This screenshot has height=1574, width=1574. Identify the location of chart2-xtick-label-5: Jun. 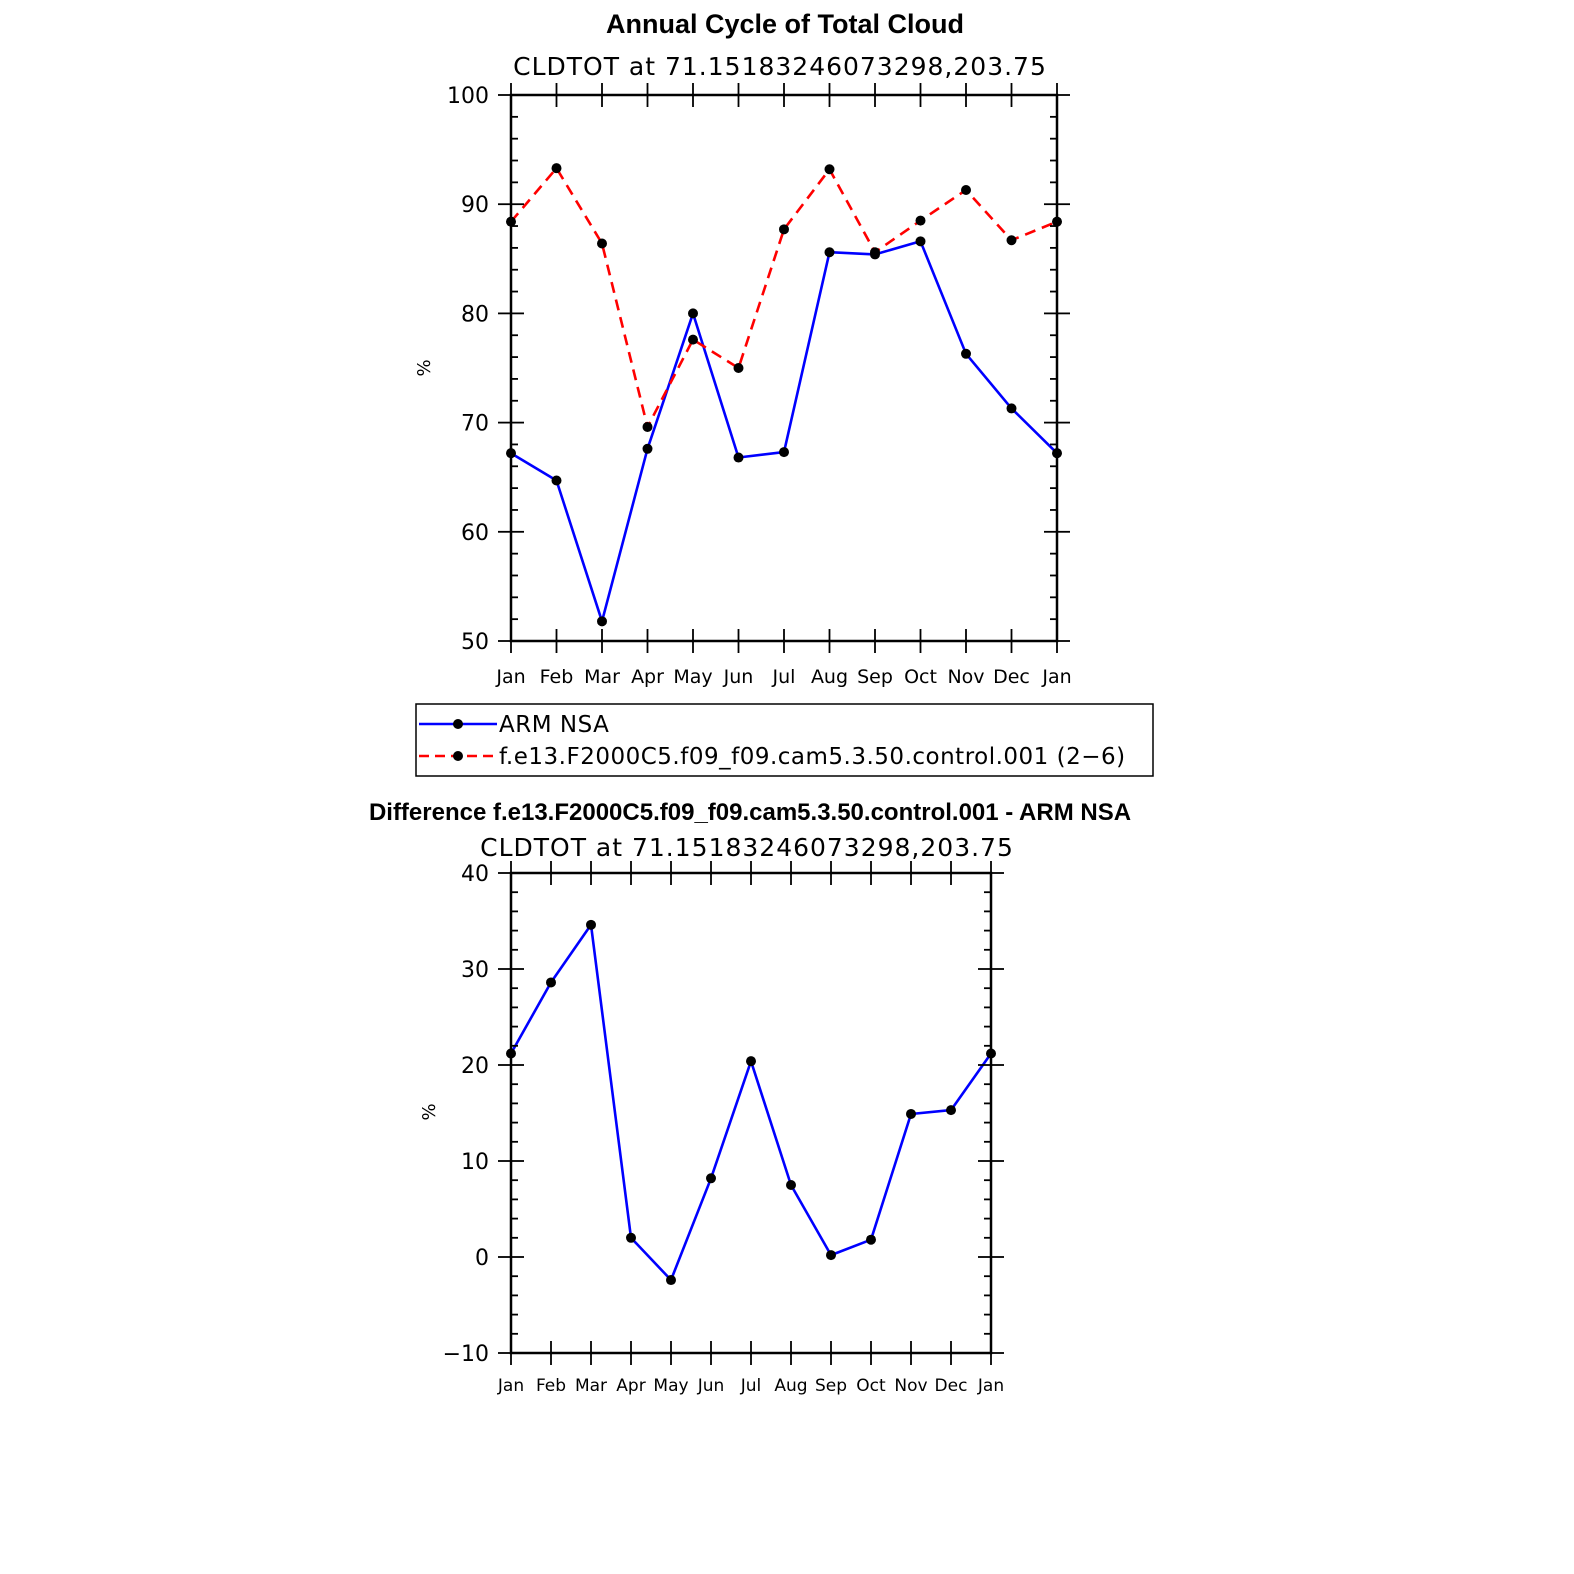
(711, 1386).